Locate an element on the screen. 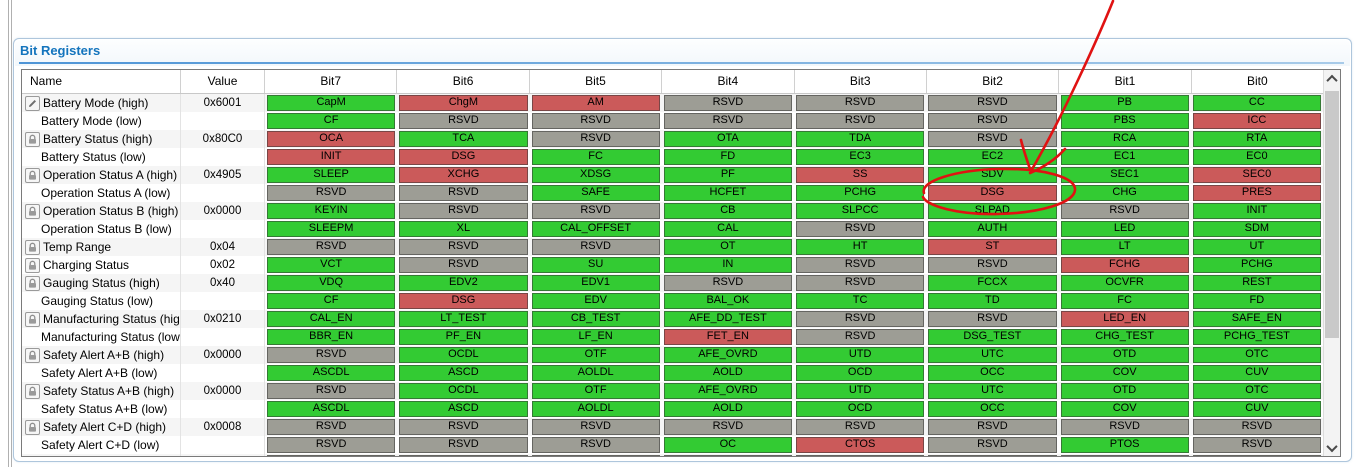 The height and width of the screenshot is (467, 1358). bit-cell-oc: OC is located at coordinates (727, 445).